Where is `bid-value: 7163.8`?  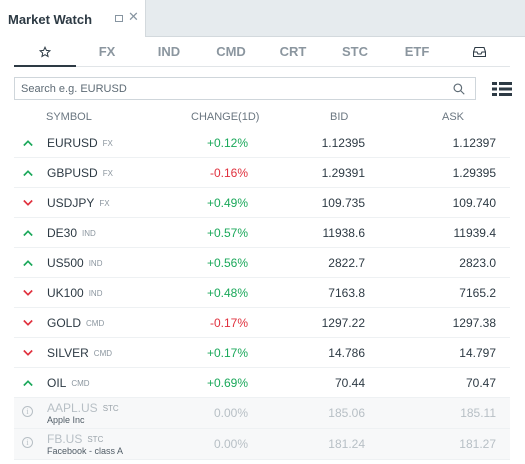
bid-value: 7163.8 is located at coordinates (346, 293).